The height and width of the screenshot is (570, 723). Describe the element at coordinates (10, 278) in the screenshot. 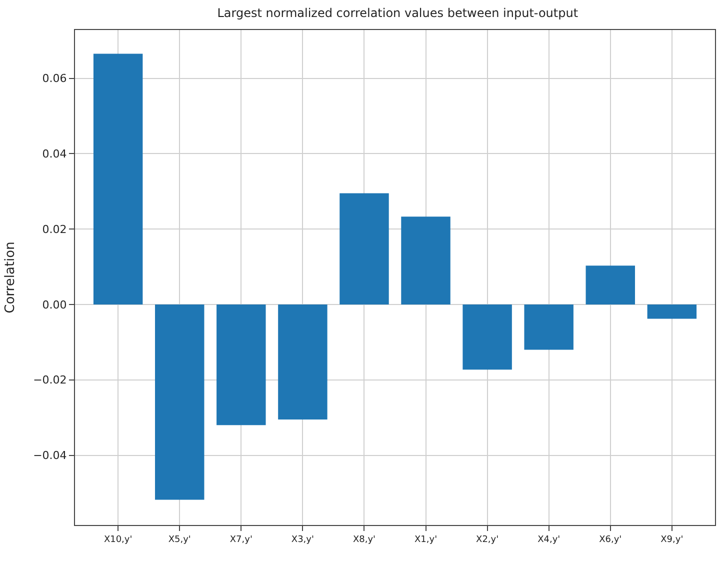

I see `y-axis-title: Correlation` at that location.